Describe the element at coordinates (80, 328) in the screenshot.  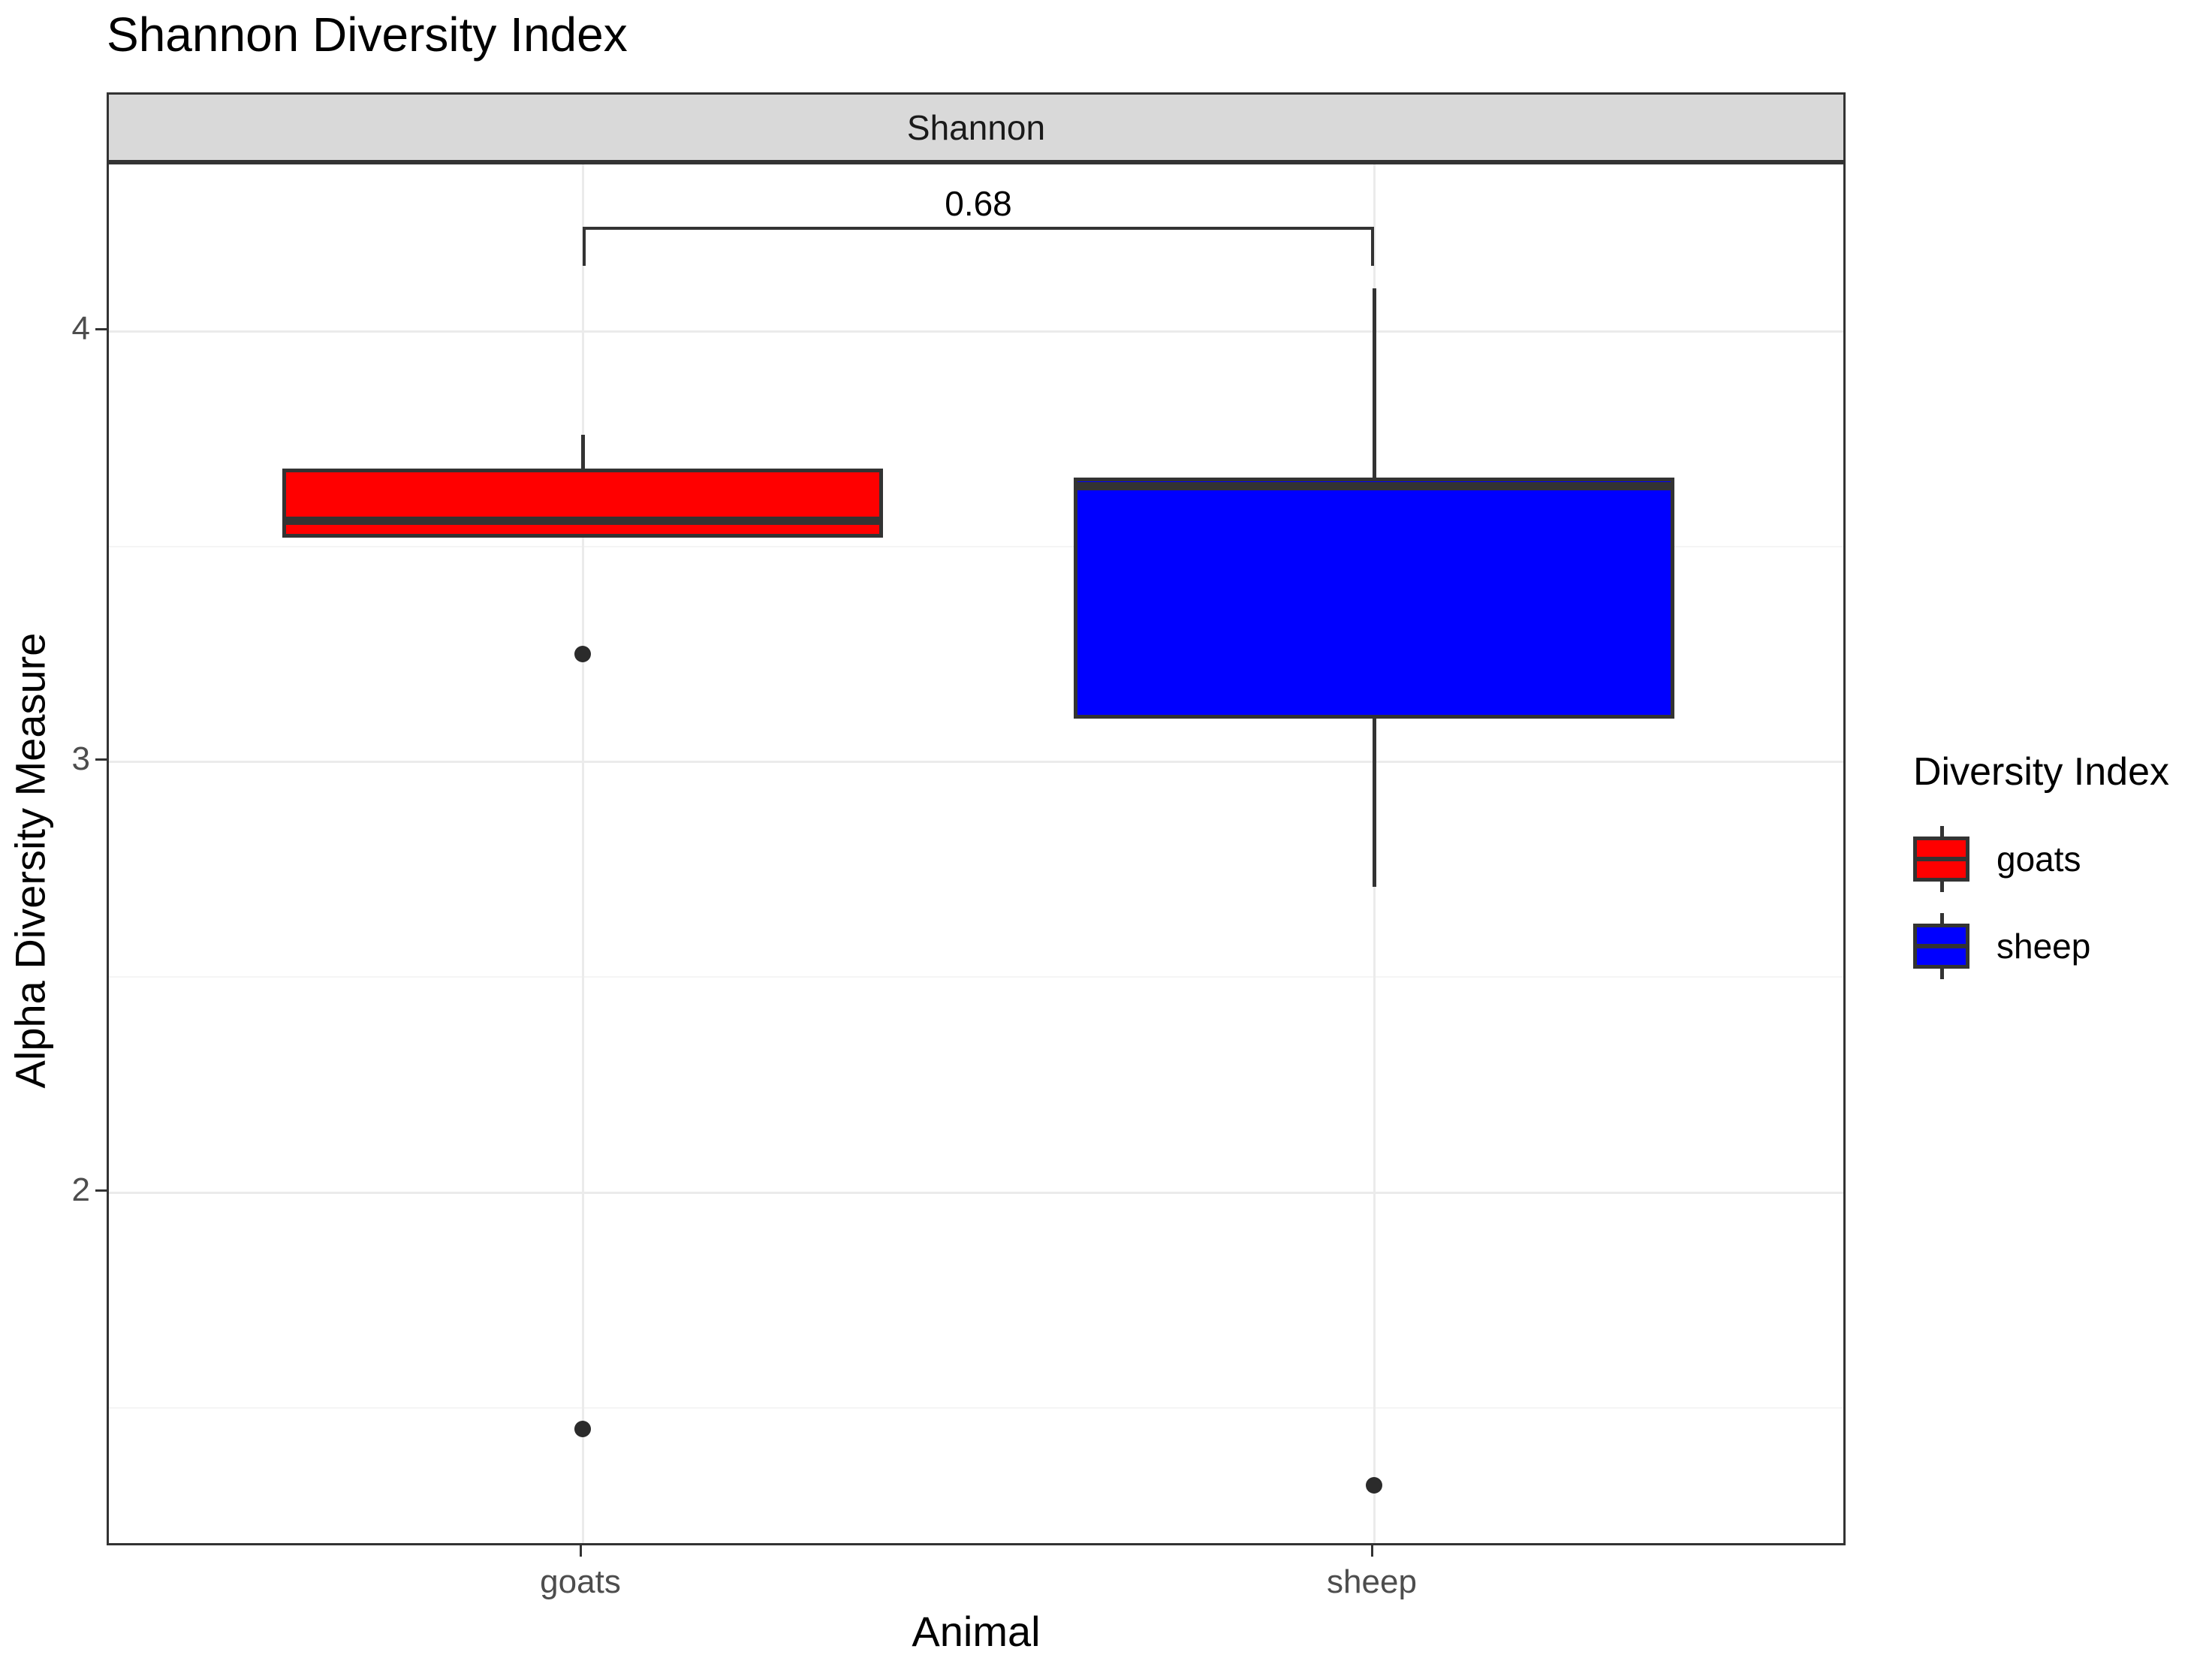
I see `y-tick-label-4: 4` at that location.